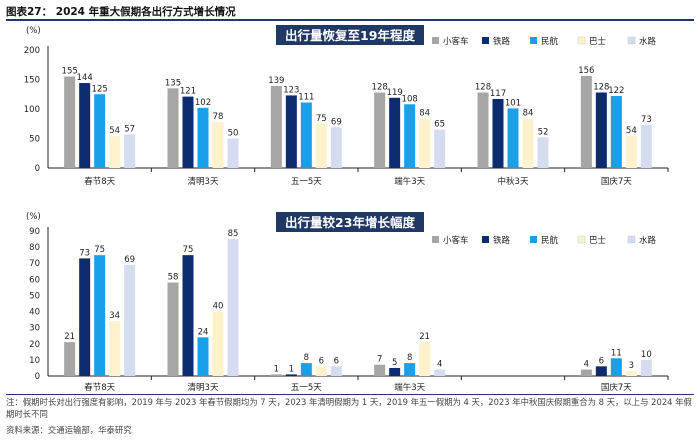  What do you see at coordinates (233, 234) in the screenshot?
I see `chart2-data-label: 85` at bounding box center [233, 234].